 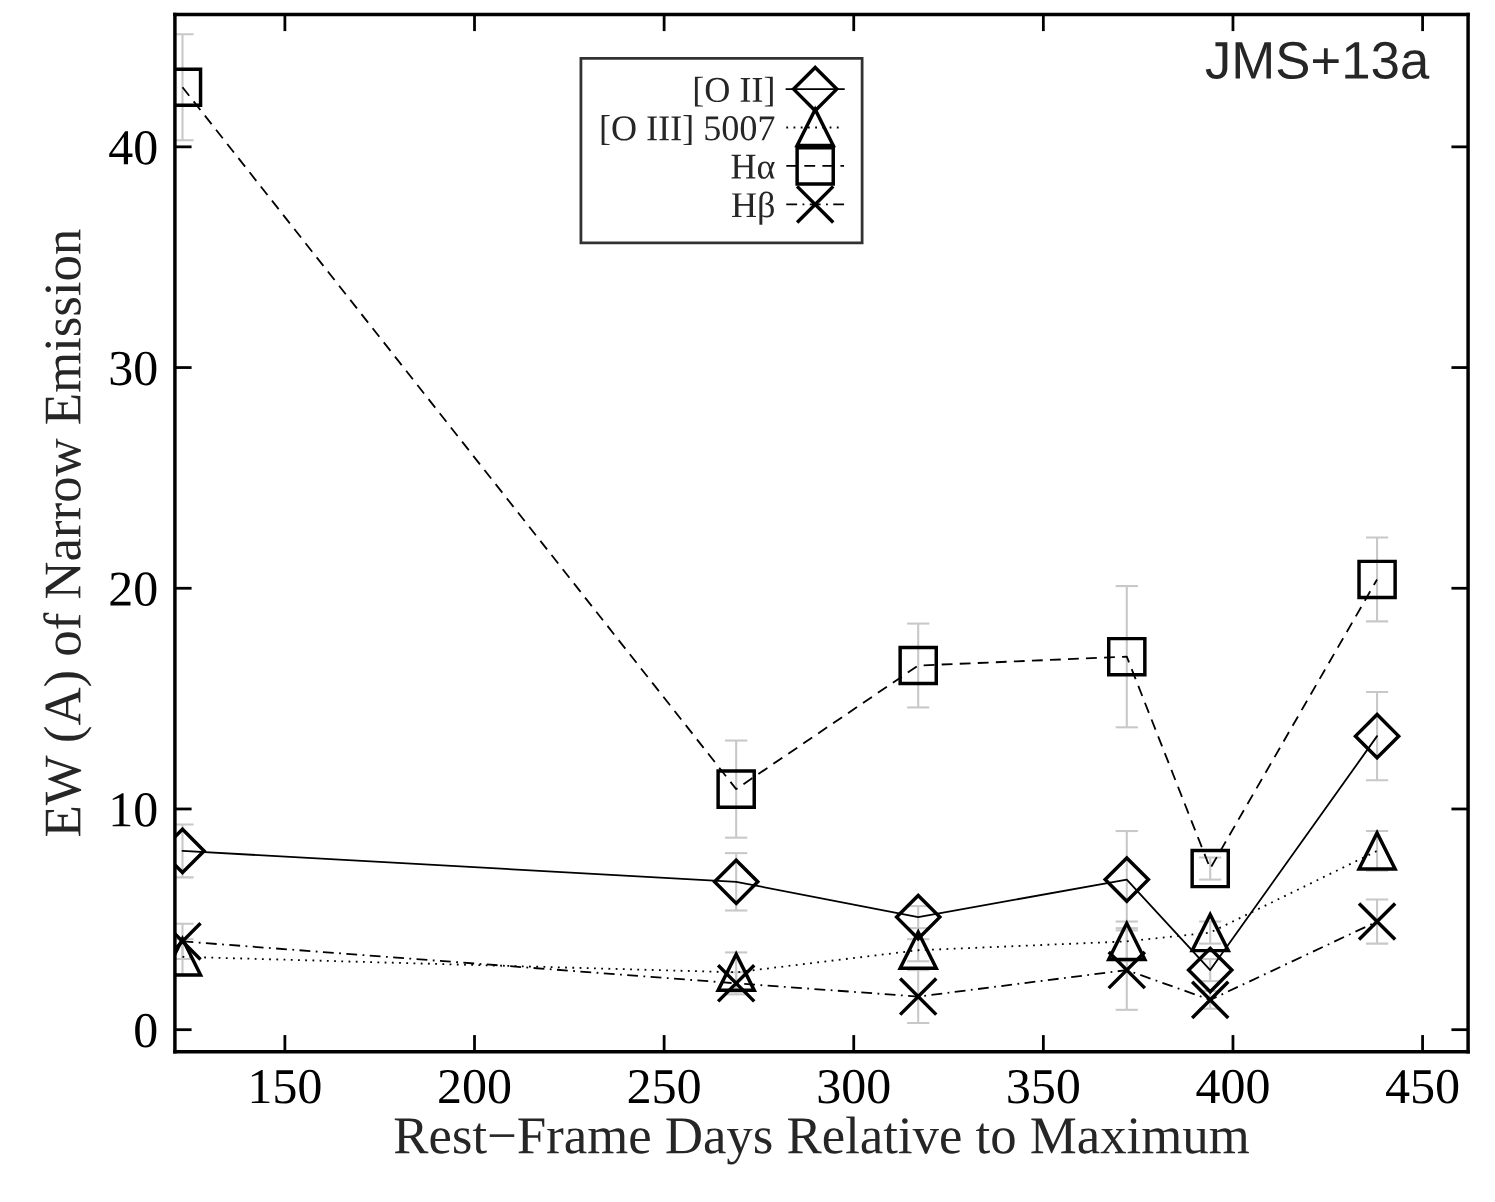 What do you see at coordinates (664, 1086) in the screenshot?
I see `x-tick-label: 250` at bounding box center [664, 1086].